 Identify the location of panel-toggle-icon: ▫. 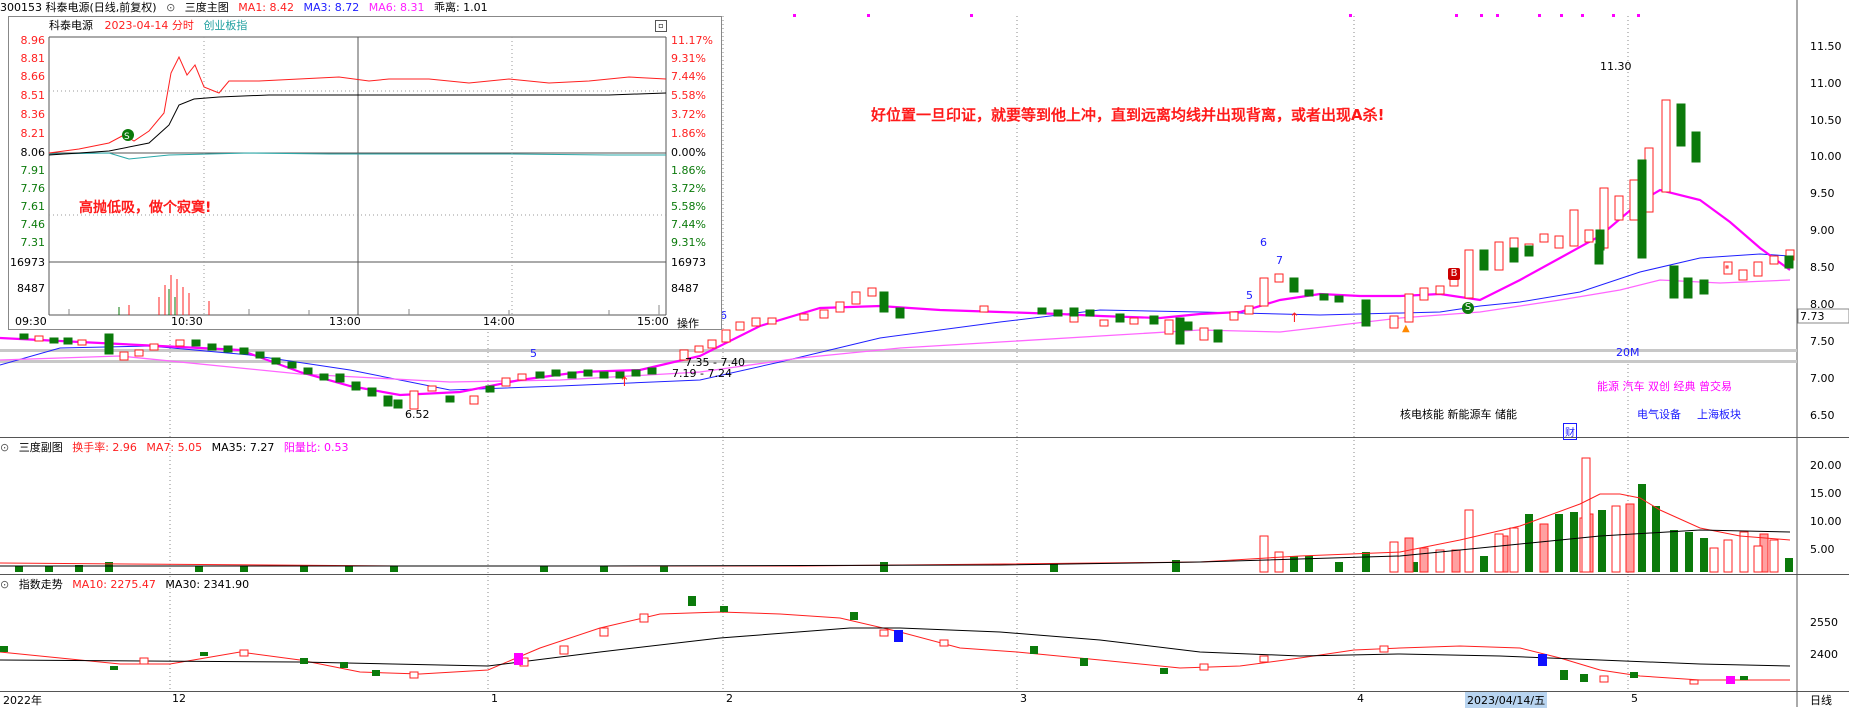
(661, 26).